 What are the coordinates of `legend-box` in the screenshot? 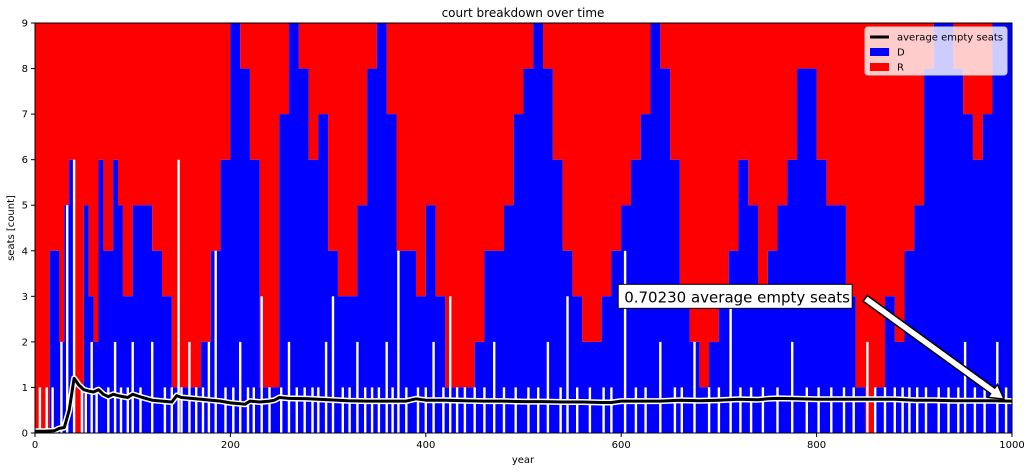 It's located at (936, 51).